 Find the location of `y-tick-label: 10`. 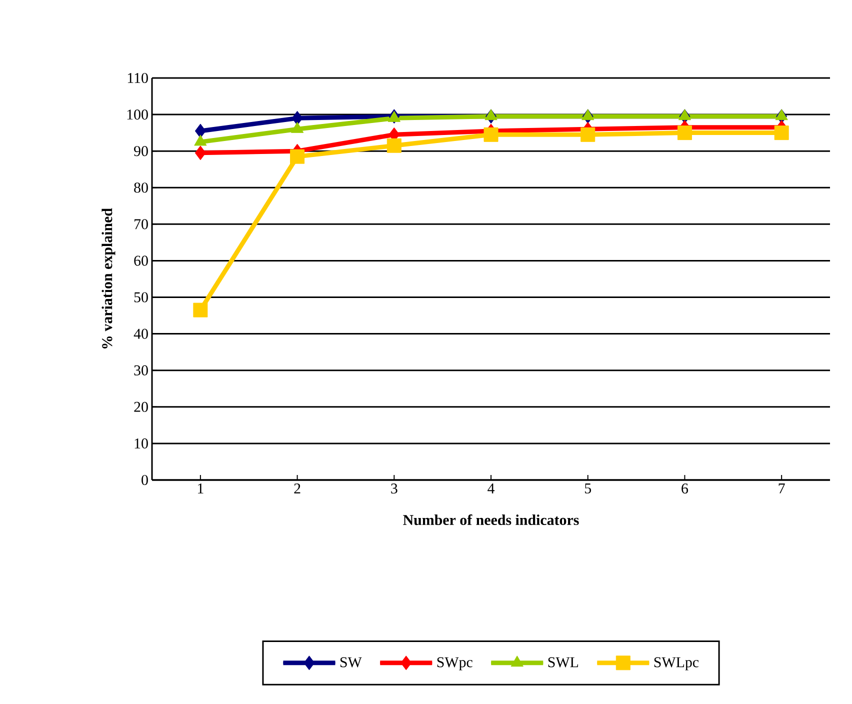

y-tick-label: 10 is located at coordinates (141, 443).